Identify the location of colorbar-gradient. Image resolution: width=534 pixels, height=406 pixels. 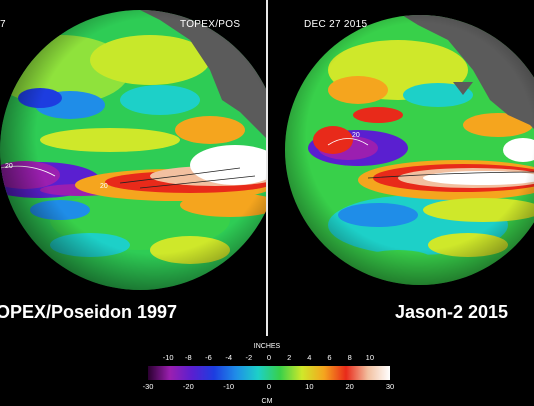
(269, 373).